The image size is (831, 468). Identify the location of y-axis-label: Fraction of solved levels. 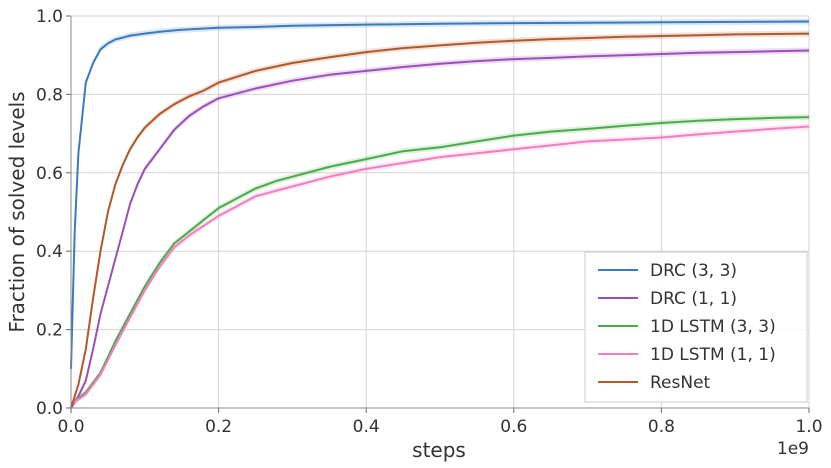
(17, 211).